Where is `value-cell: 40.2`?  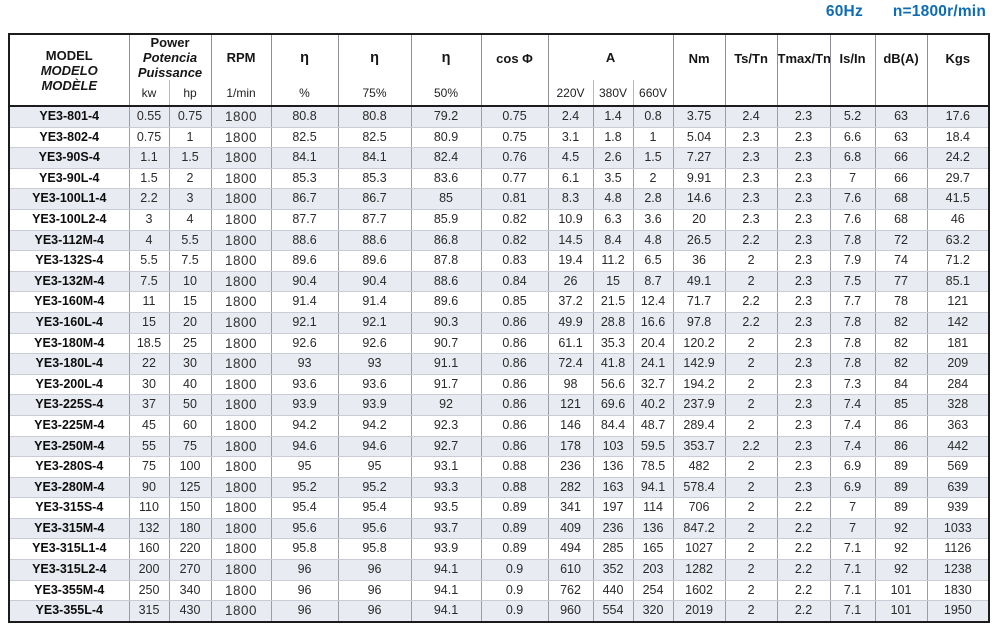
value-cell: 40.2 is located at coordinates (653, 405).